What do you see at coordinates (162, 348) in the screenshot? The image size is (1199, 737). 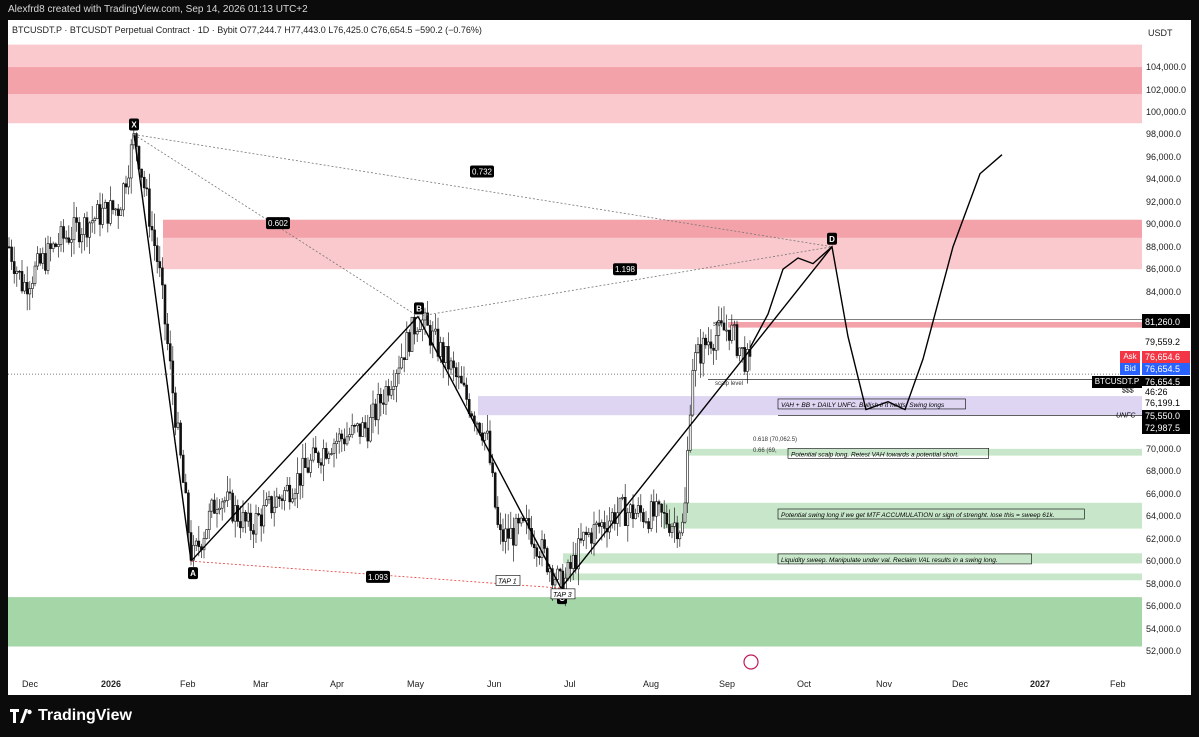 I see `leg-xa` at bounding box center [162, 348].